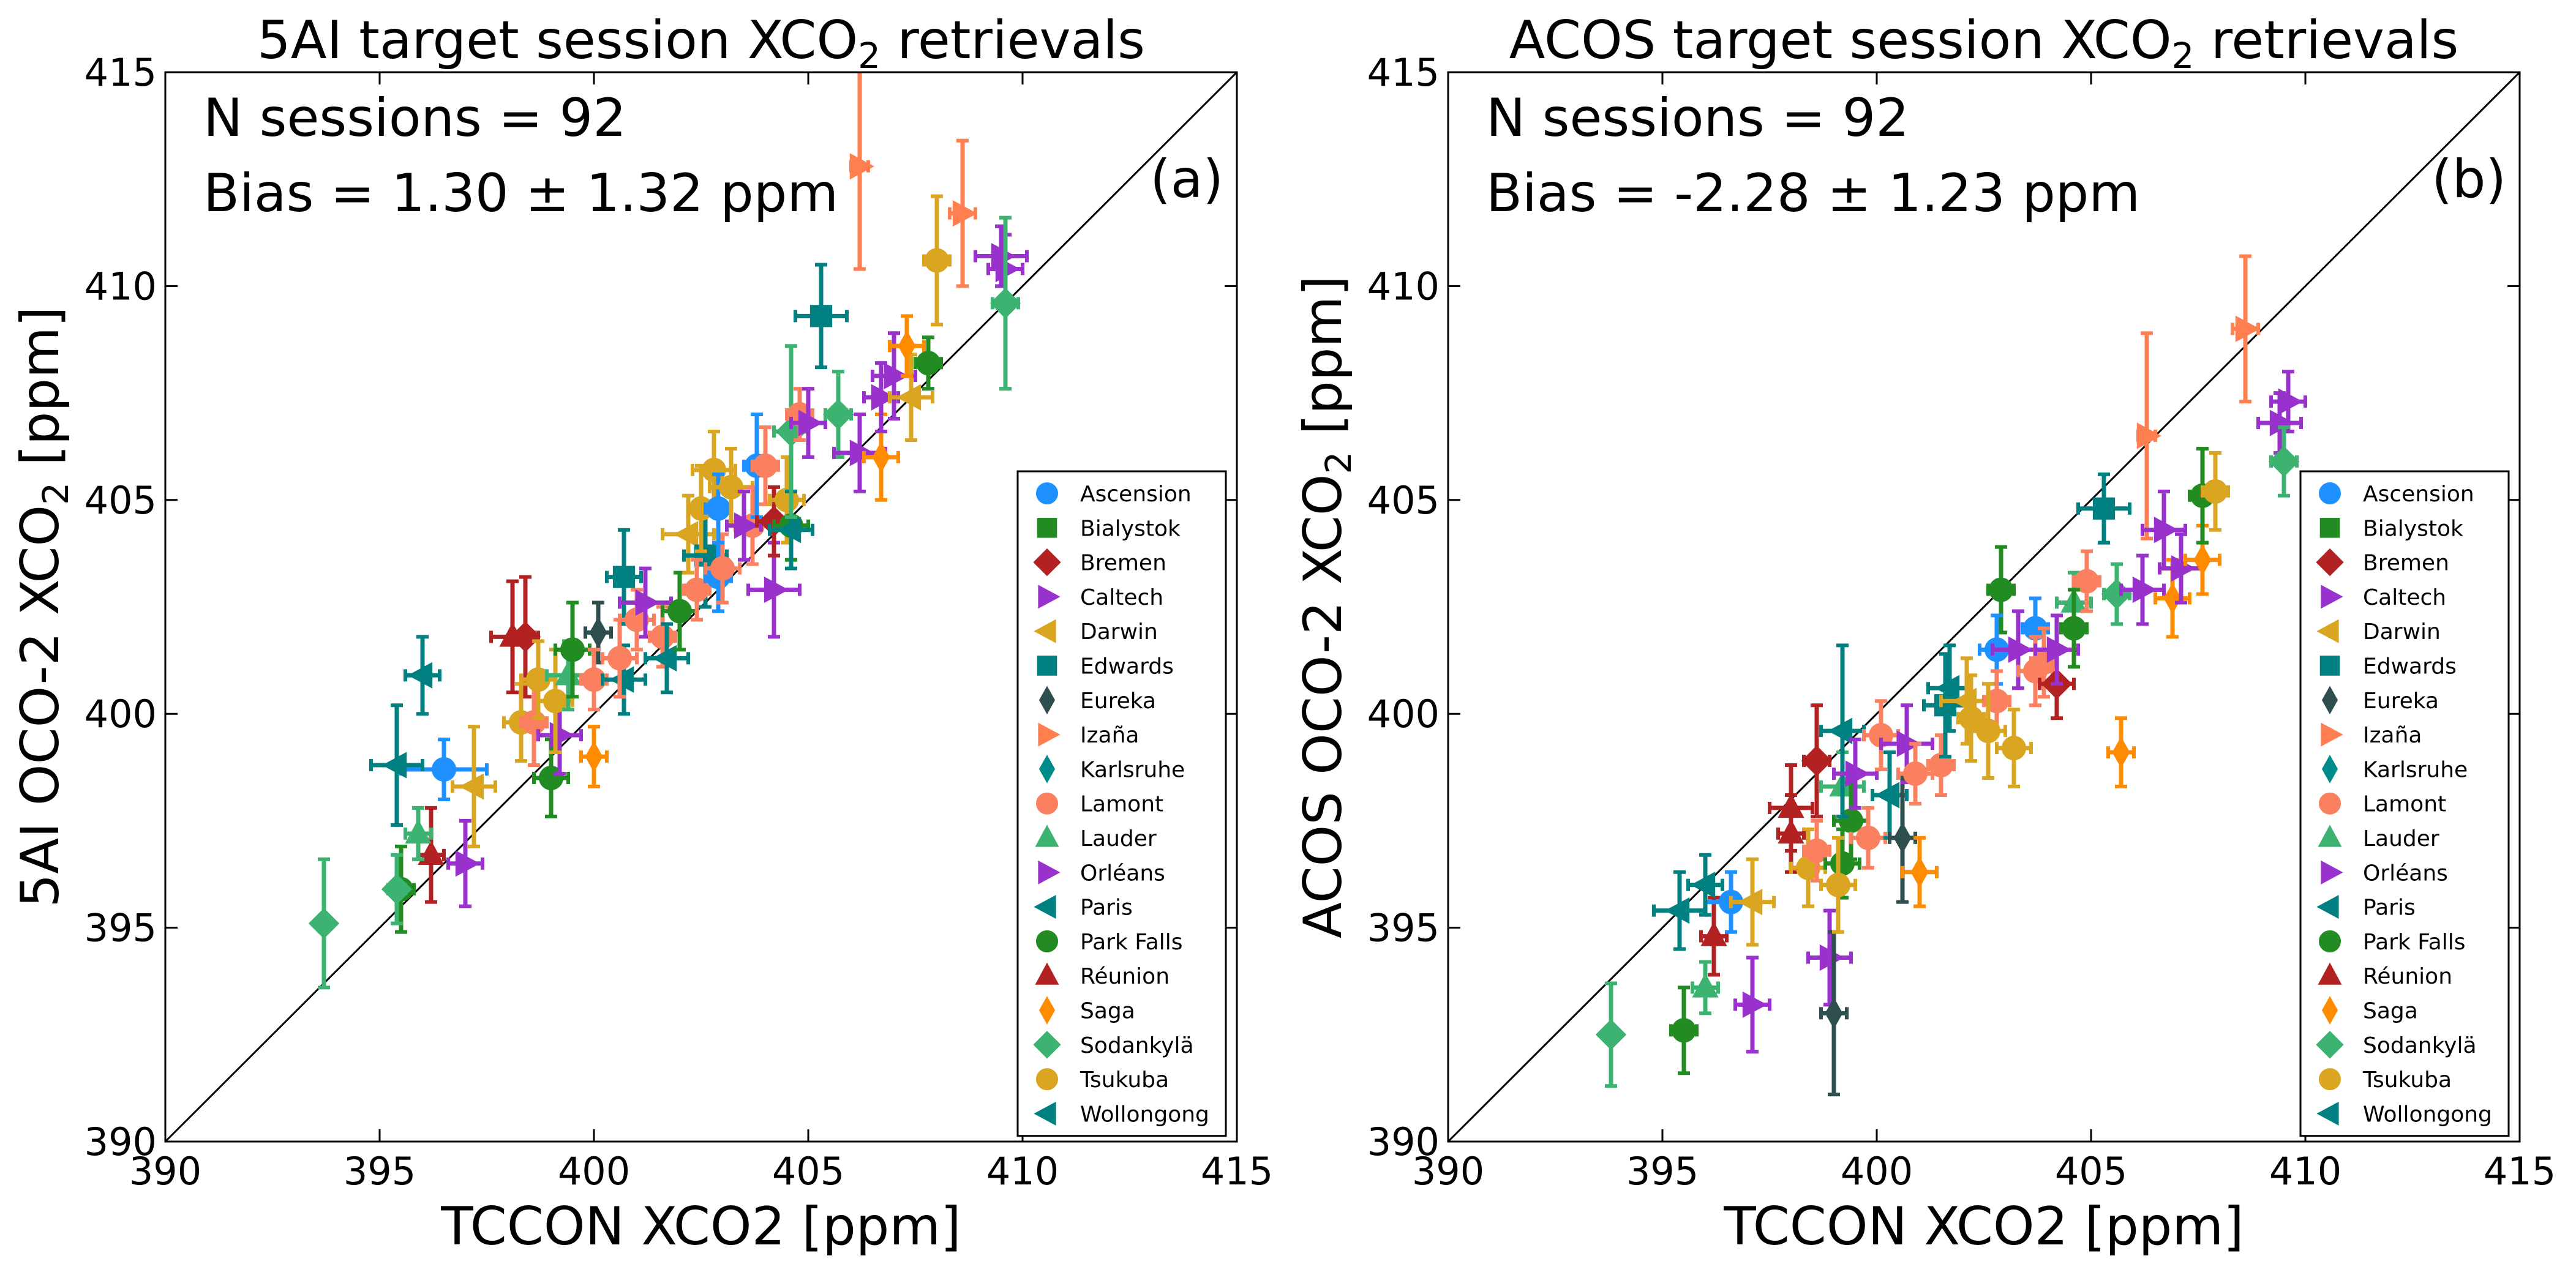 The height and width of the screenshot is (1275, 2576). What do you see at coordinates (1096, 632) in the screenshot?
I see `legend-item-darwin: Darwin` at bounding box center [1096, 632].